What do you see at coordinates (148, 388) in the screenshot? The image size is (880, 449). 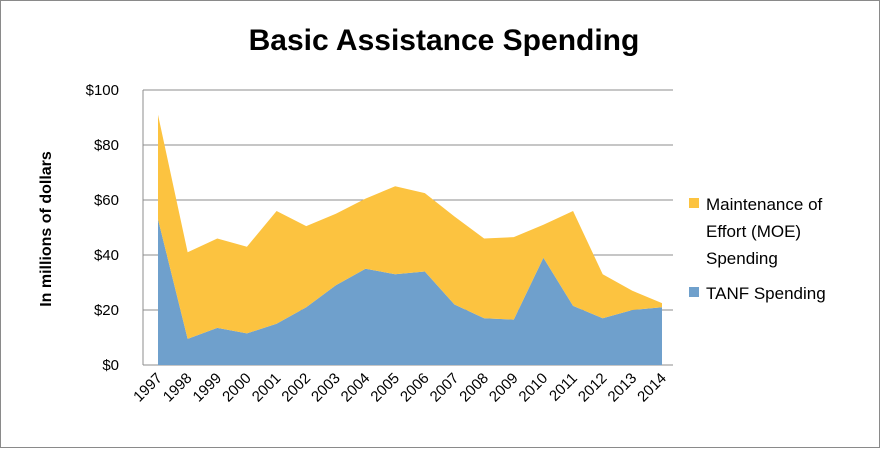 I see `x-tick-label: 1997` at bounding box center [148, 388].